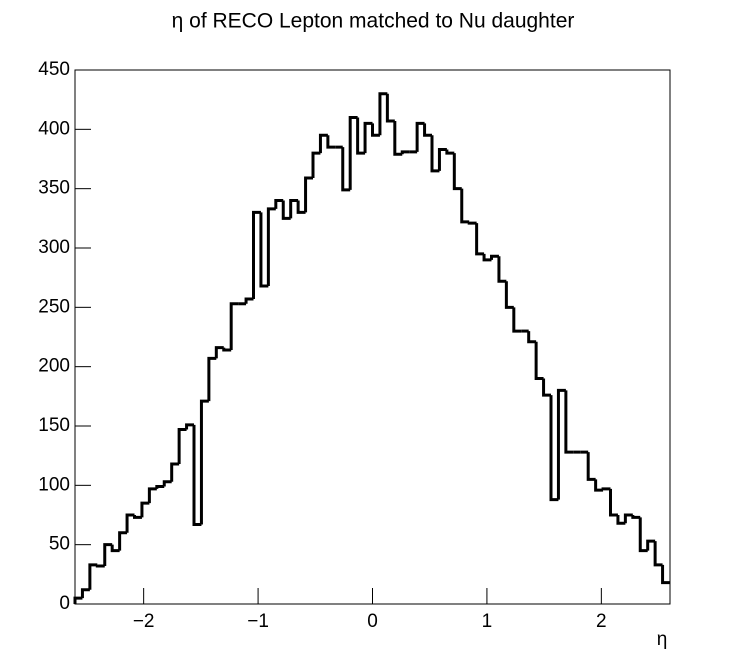 The height and width of the screenshot is (672, 746). Describe the element at coordinates (54, 366) in the screenshot. I see `y-tick-label: 200` at that location.